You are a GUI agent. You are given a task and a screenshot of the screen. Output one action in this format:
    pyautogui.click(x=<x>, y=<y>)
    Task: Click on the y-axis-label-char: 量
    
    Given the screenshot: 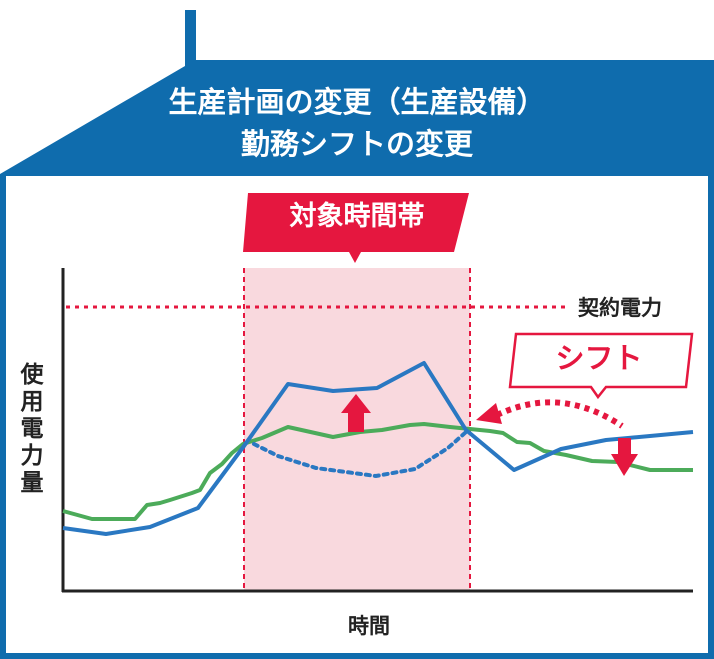 What is the action you would take?
    pyautogui.click(x=32, y=483)
    